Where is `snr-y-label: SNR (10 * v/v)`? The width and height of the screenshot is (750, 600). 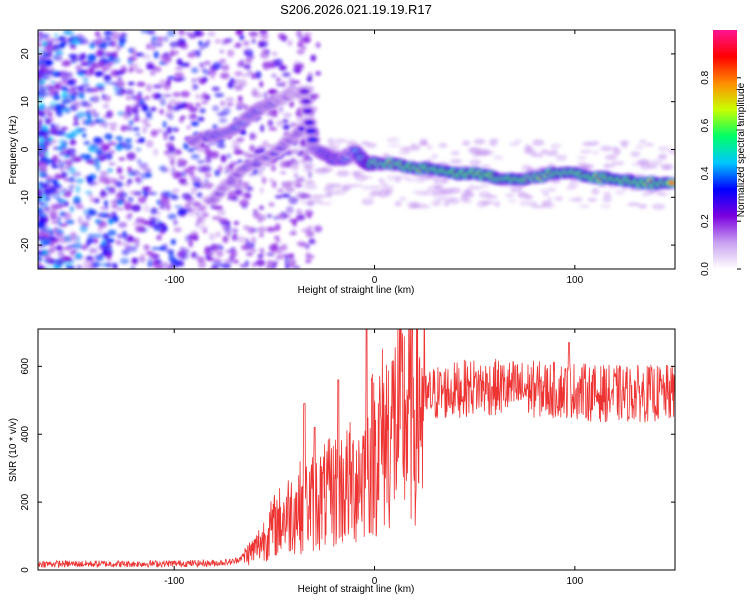 snr-y-label: SNR (10 * v/v) is located at coordinates (13, 450).